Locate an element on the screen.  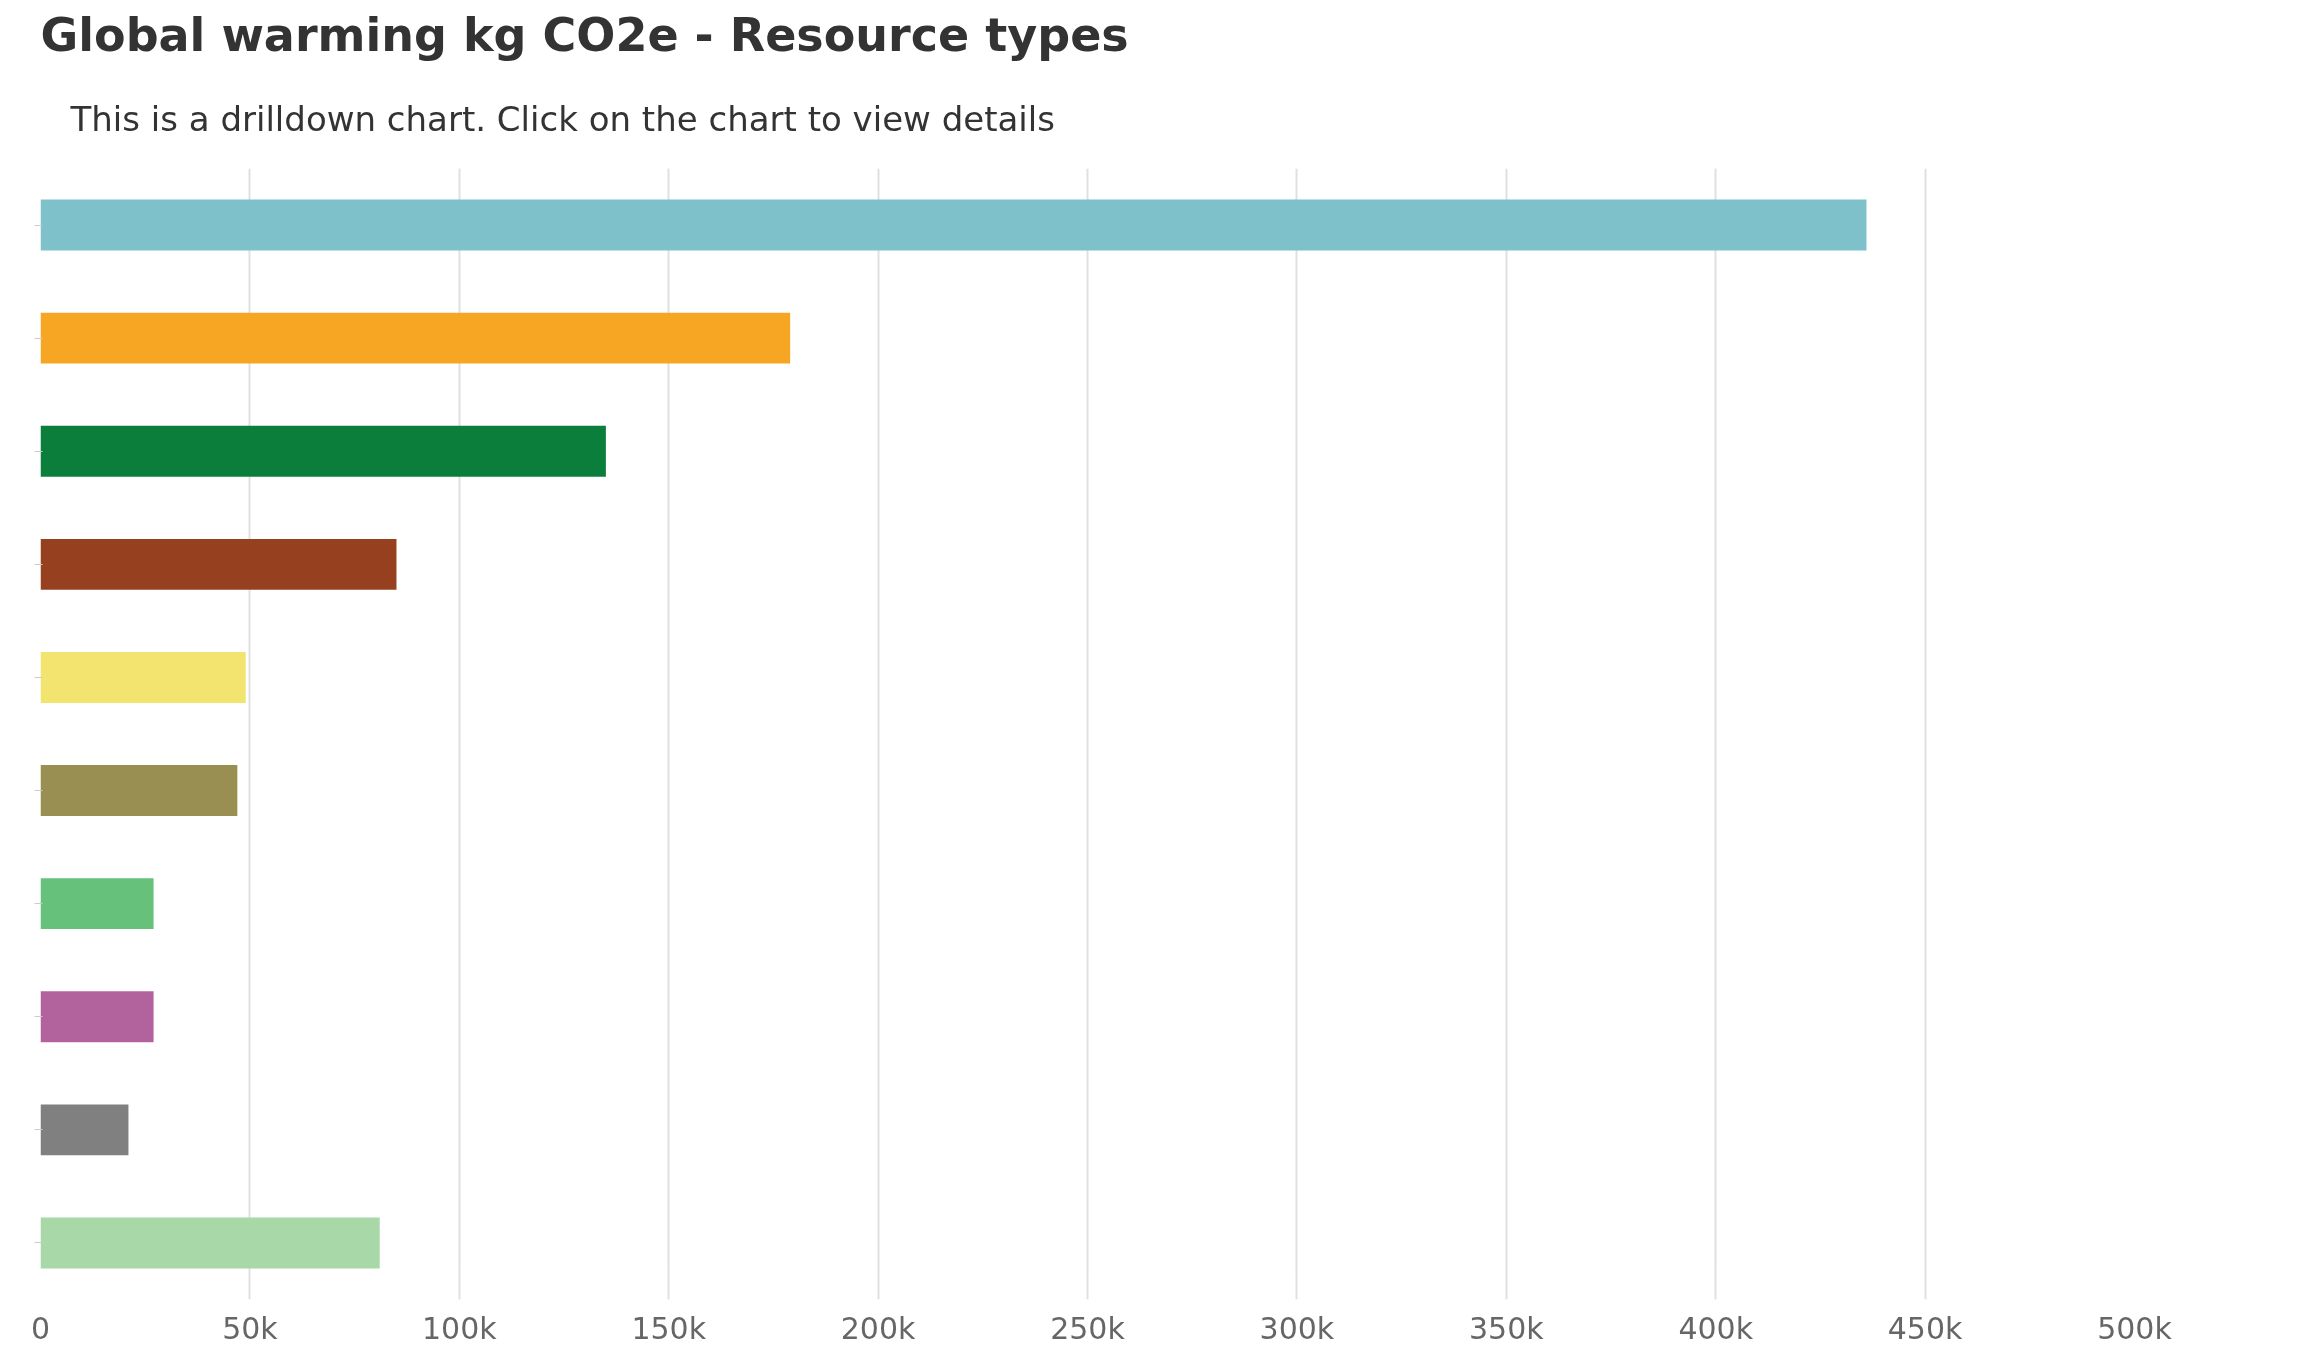
x-tick-label: 400k is located at coordinates (1716, 1328).